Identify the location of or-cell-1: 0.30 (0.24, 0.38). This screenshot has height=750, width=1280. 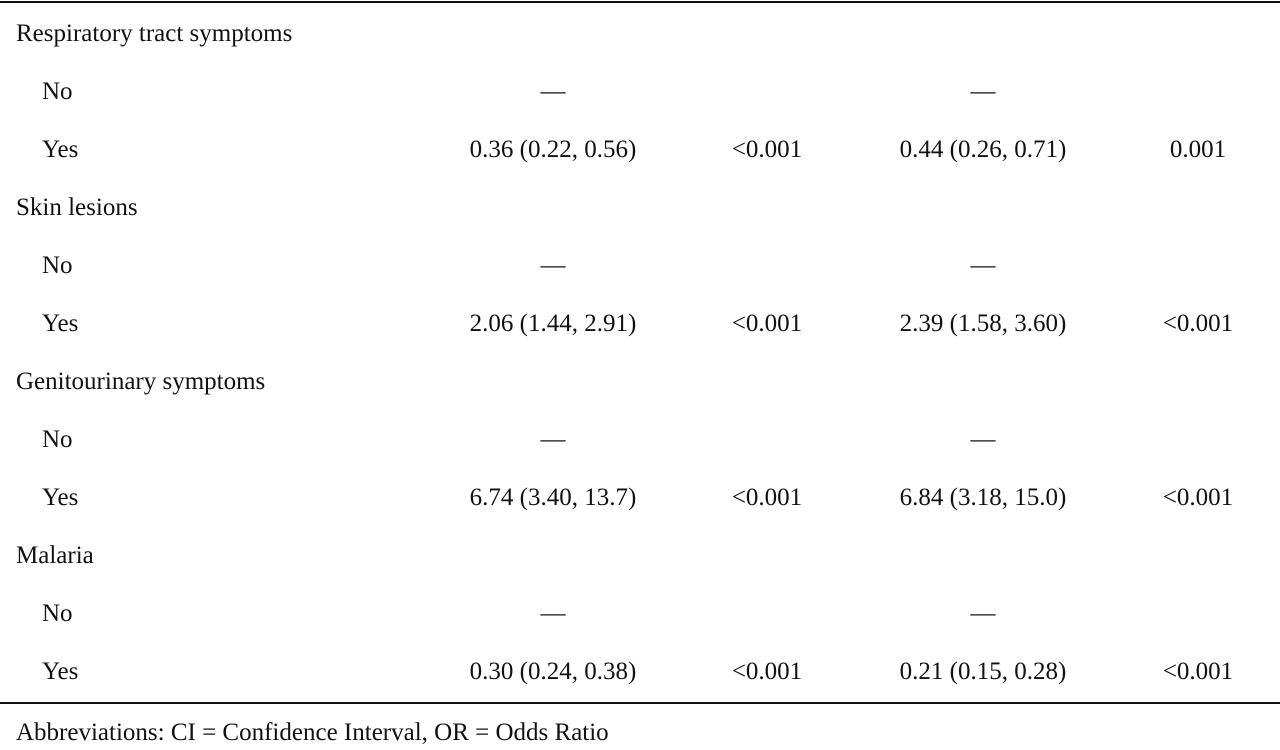
(553, 671).